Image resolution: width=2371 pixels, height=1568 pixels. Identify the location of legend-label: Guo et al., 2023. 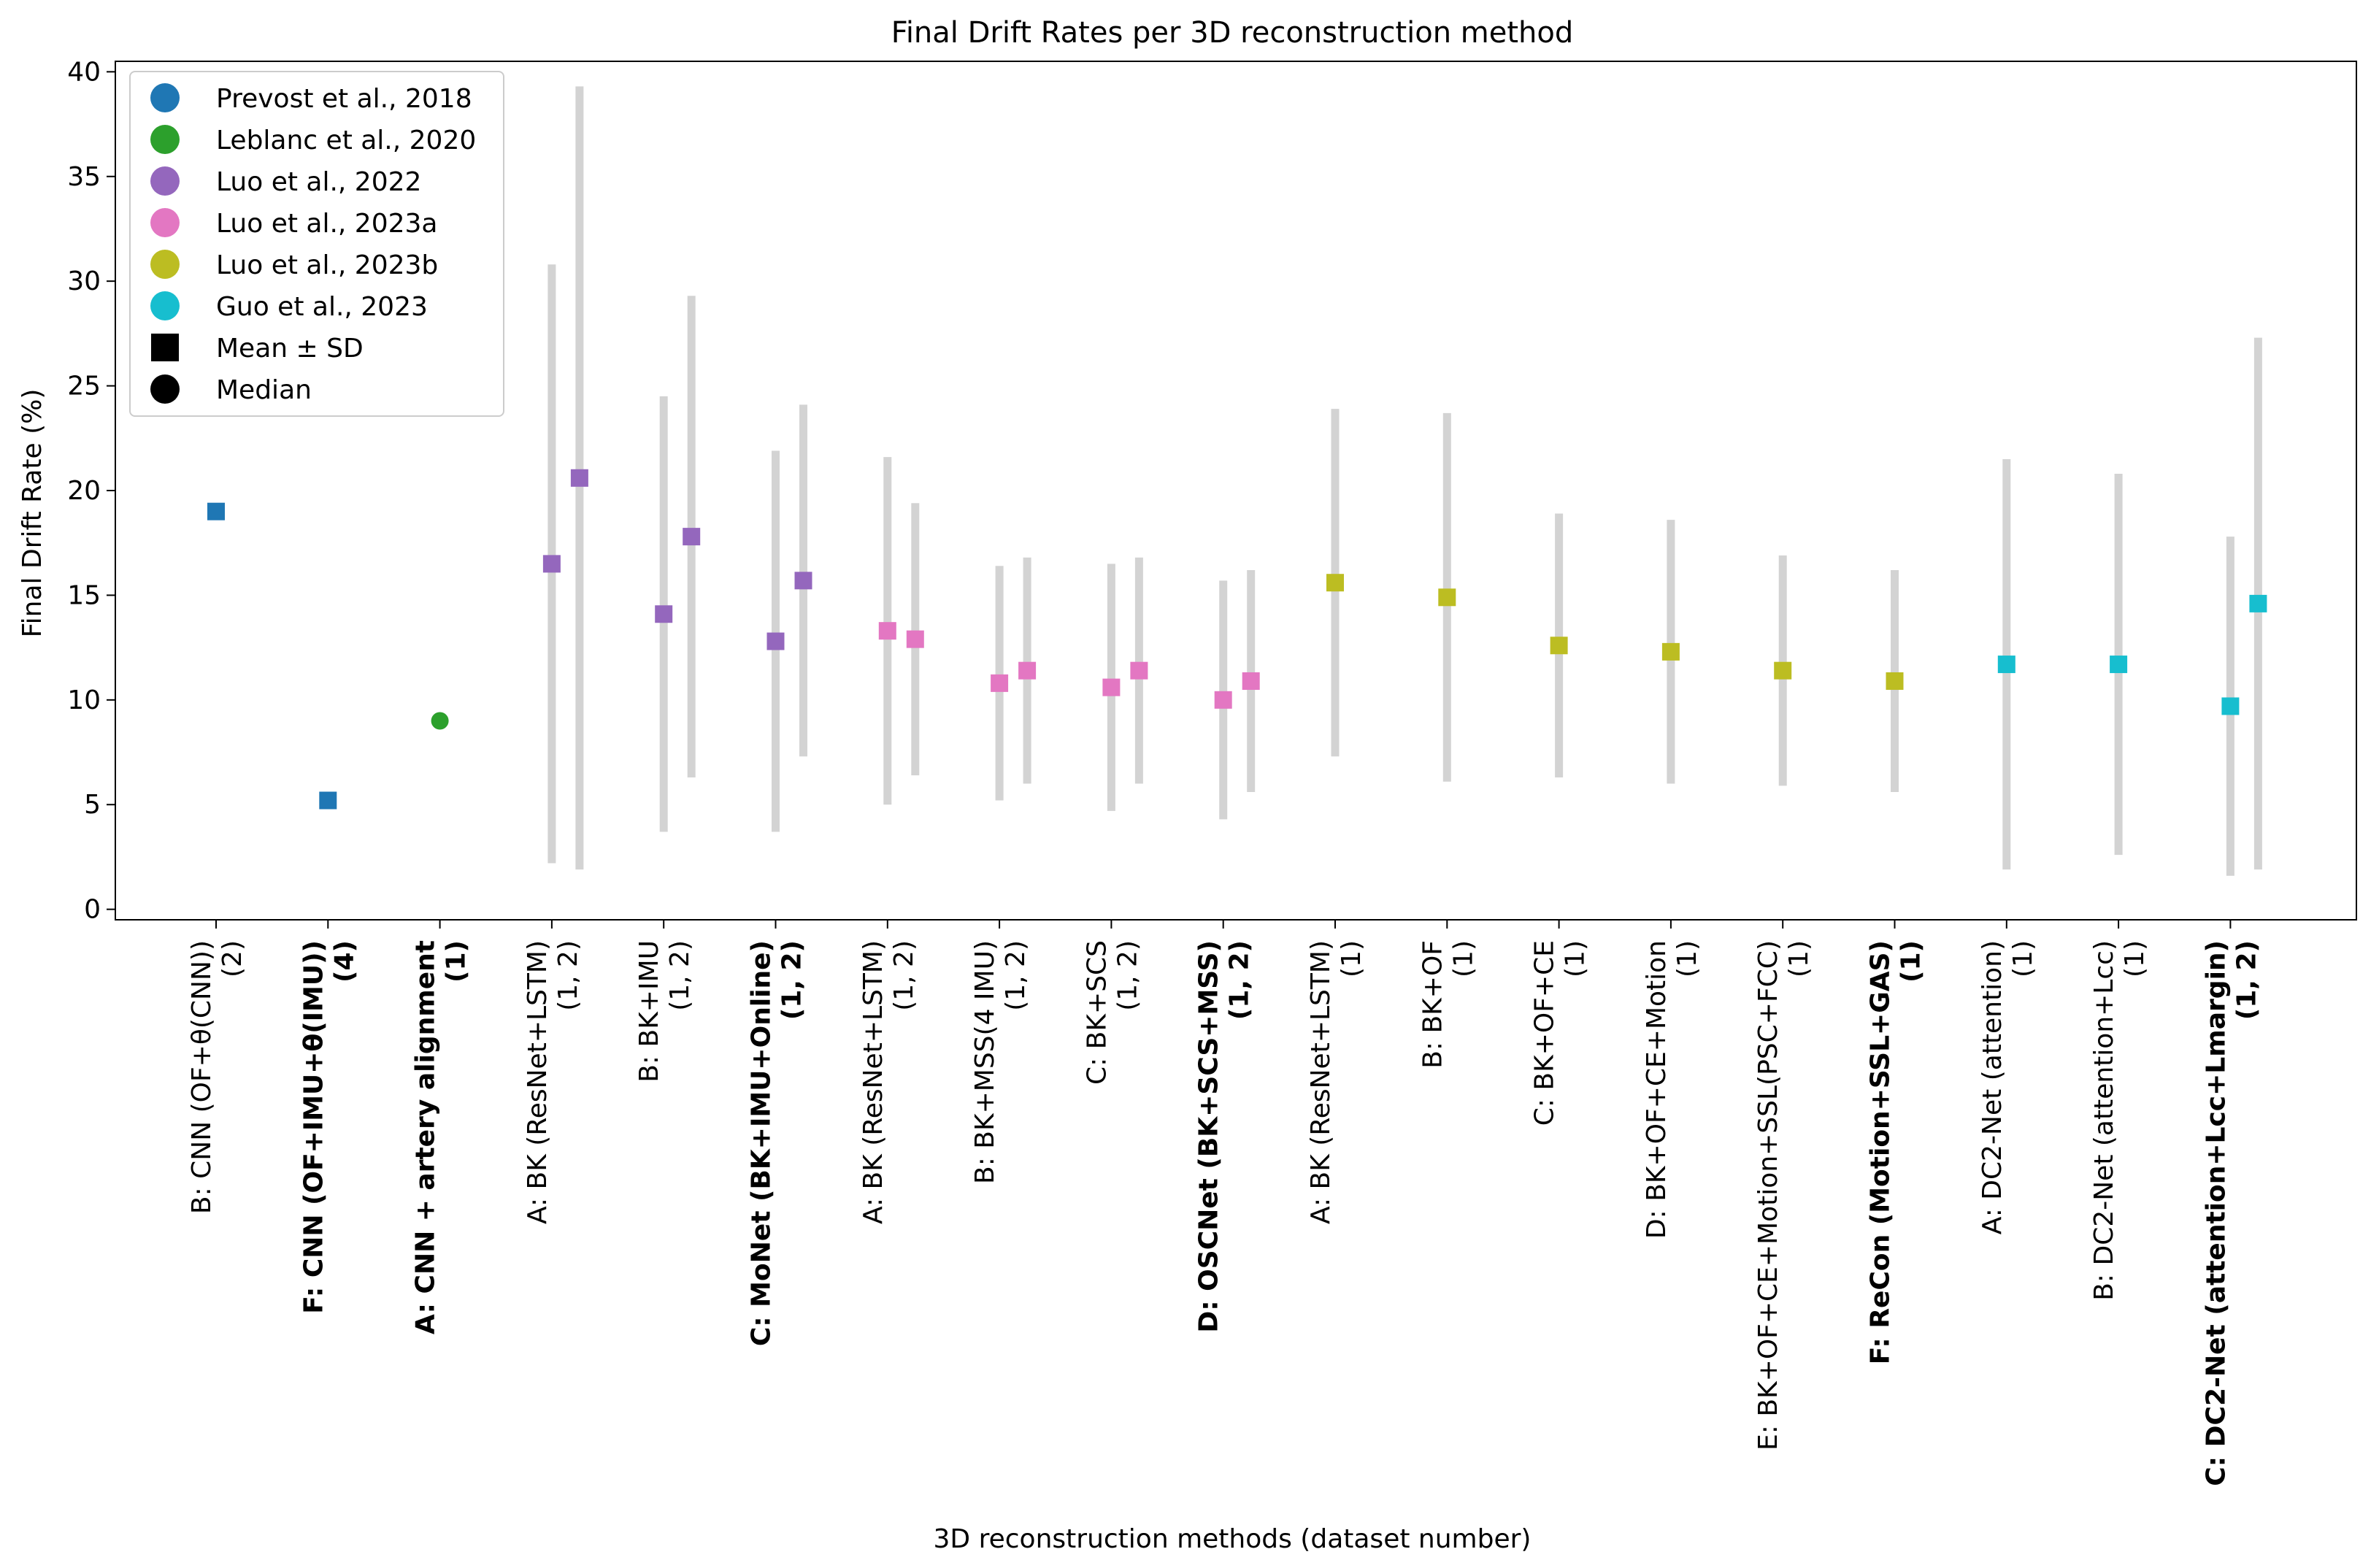
(322, 307).